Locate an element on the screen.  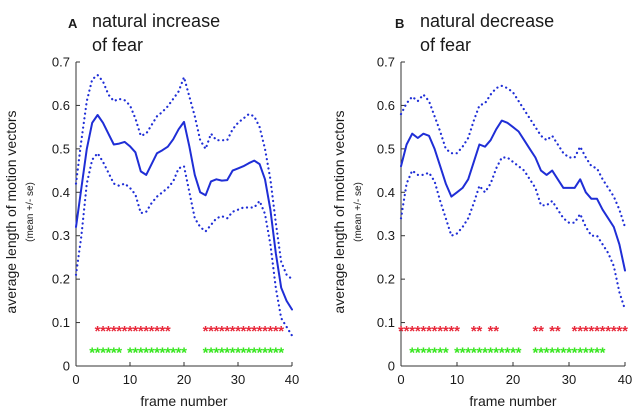
panel-letter: A is located at coordinates (73, 23).